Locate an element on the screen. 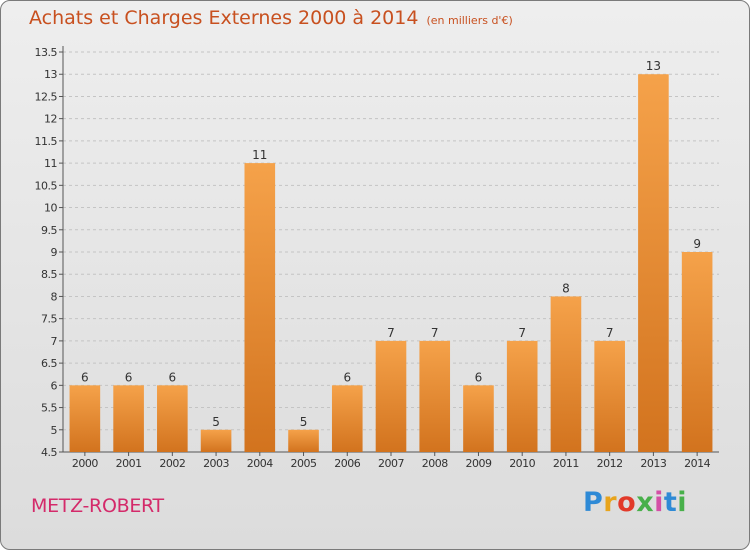 This screenshot has height=550, width=750. x-tick-label: 2002 is located at coordinates (172, 463).